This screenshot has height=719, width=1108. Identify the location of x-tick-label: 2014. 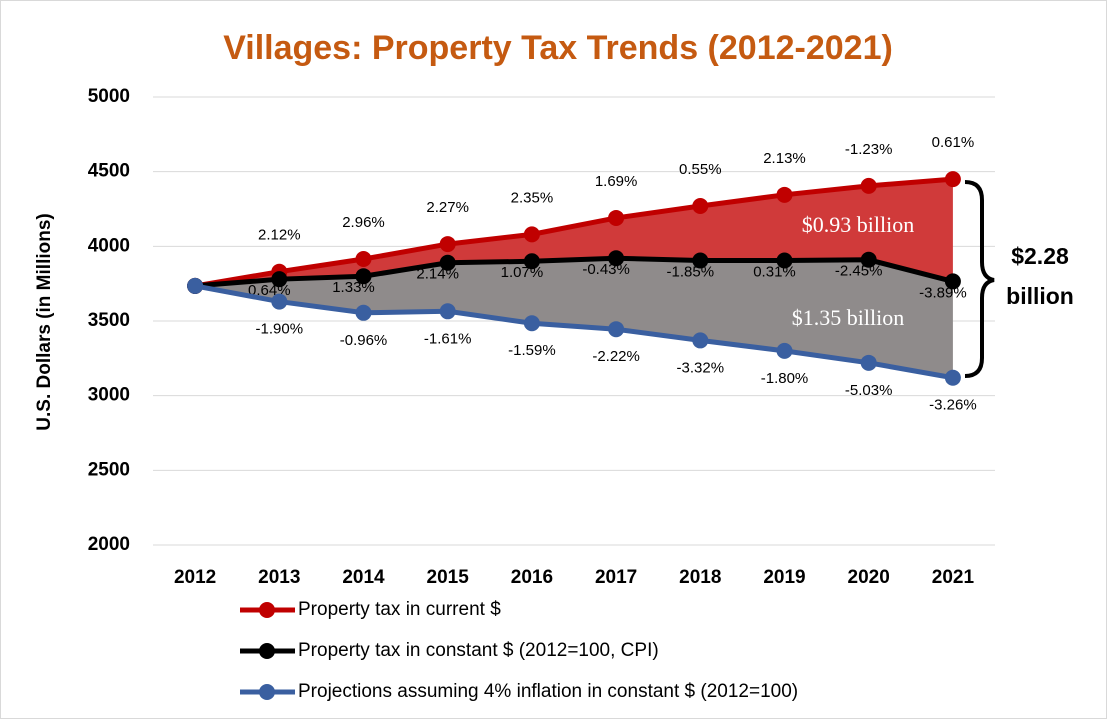
(363, 577).